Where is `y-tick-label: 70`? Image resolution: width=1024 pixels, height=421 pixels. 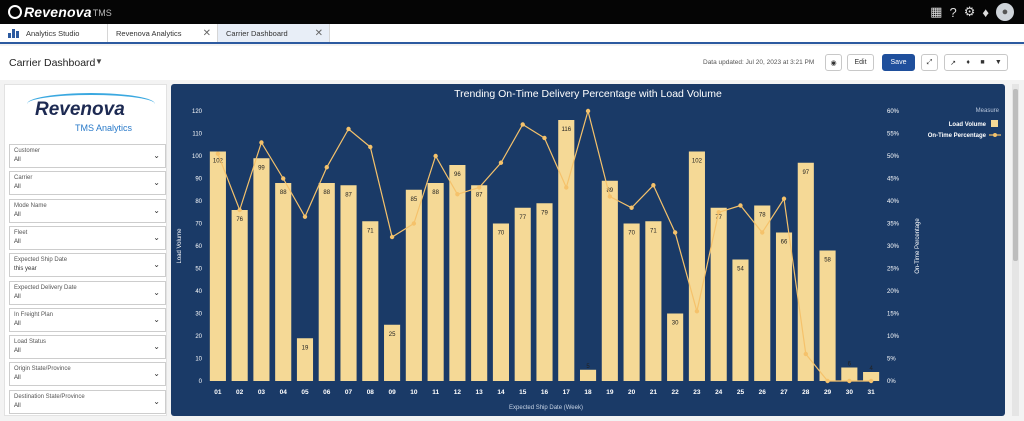
y-tick-label: 70 is located at coordinates (198, 225).